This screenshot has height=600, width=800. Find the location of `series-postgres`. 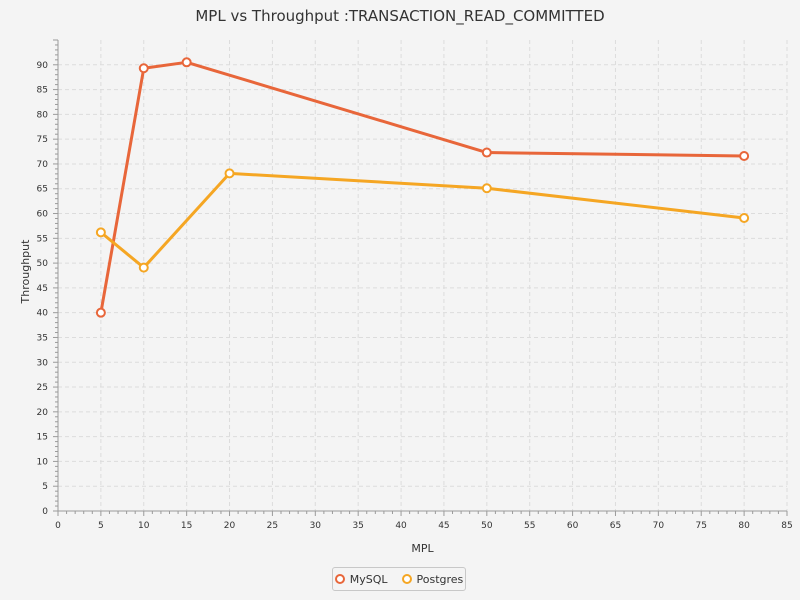

series-postgres is located at coordinates (422, 220).